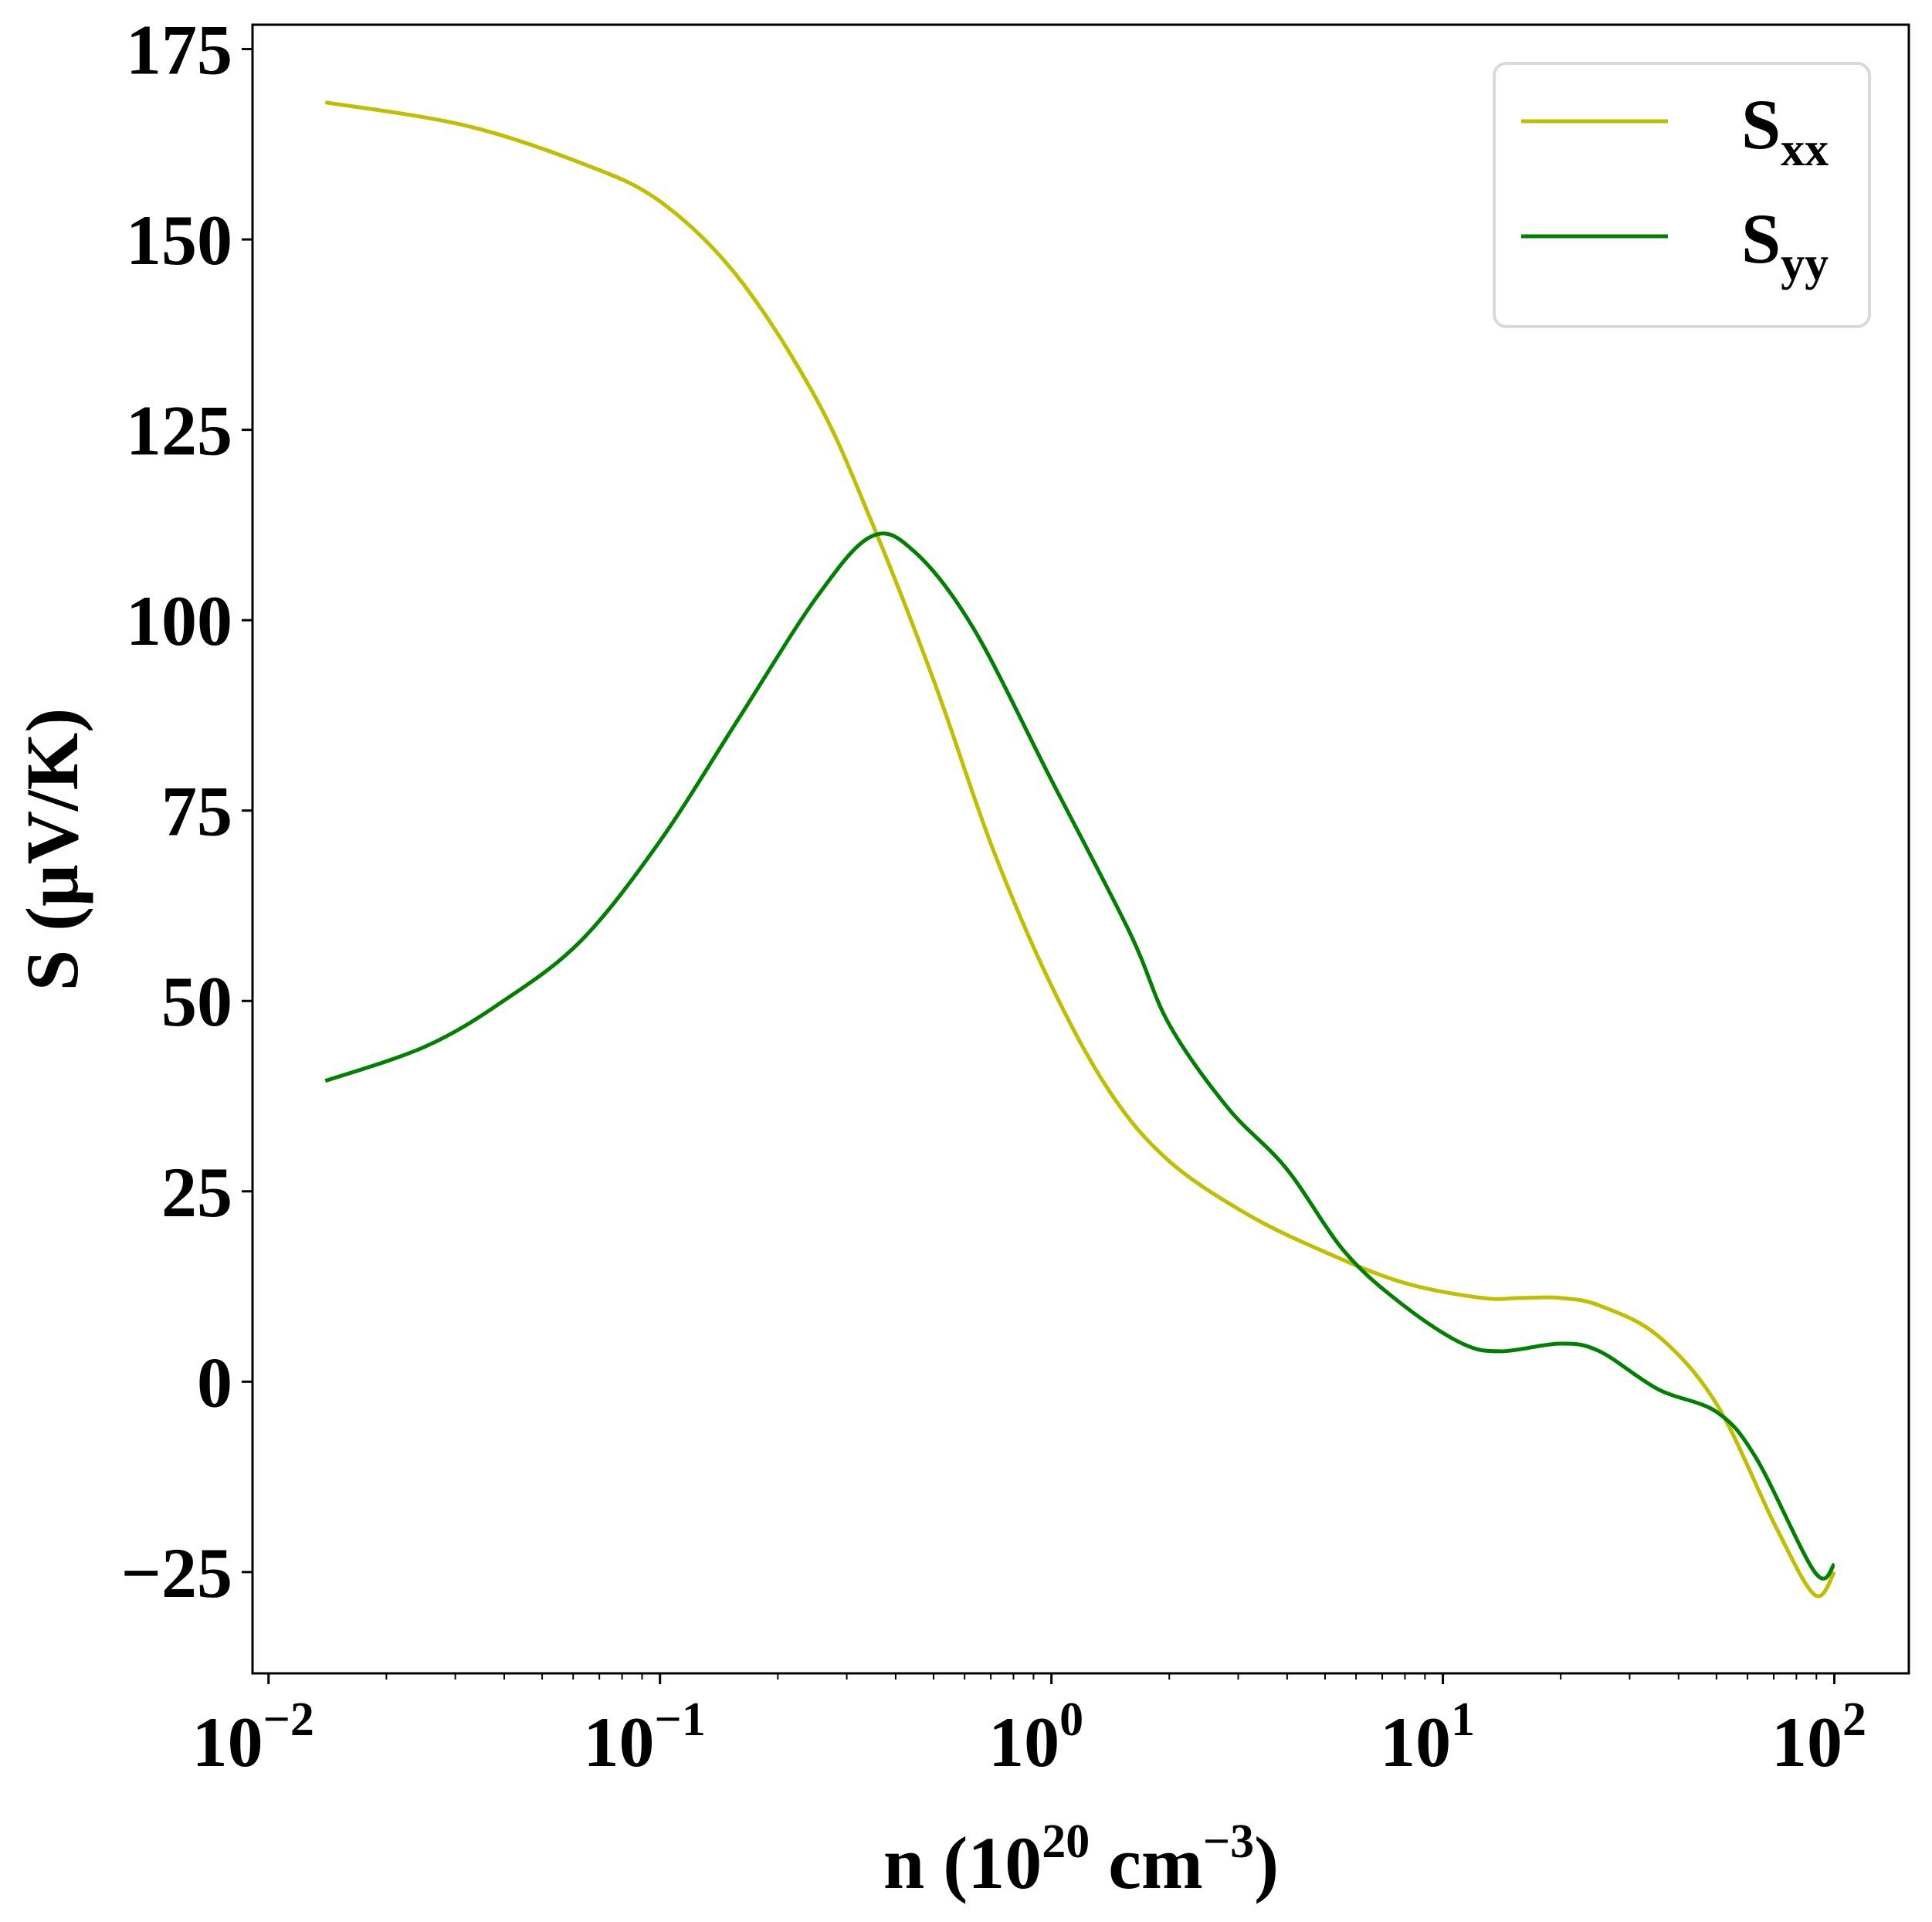 The width and height of the screenshot is (1932, 1922). What do you see at coordinates (196, 811) in the screenshot?
I see `y-tick-label: 75` at bounding box center [196, 811].